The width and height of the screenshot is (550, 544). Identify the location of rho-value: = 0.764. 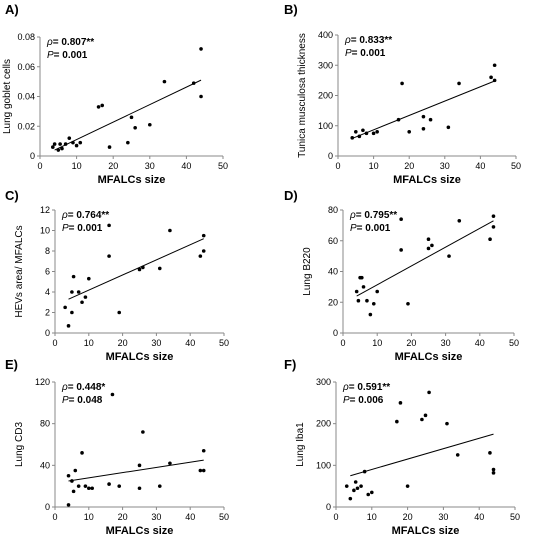
(85, 215).